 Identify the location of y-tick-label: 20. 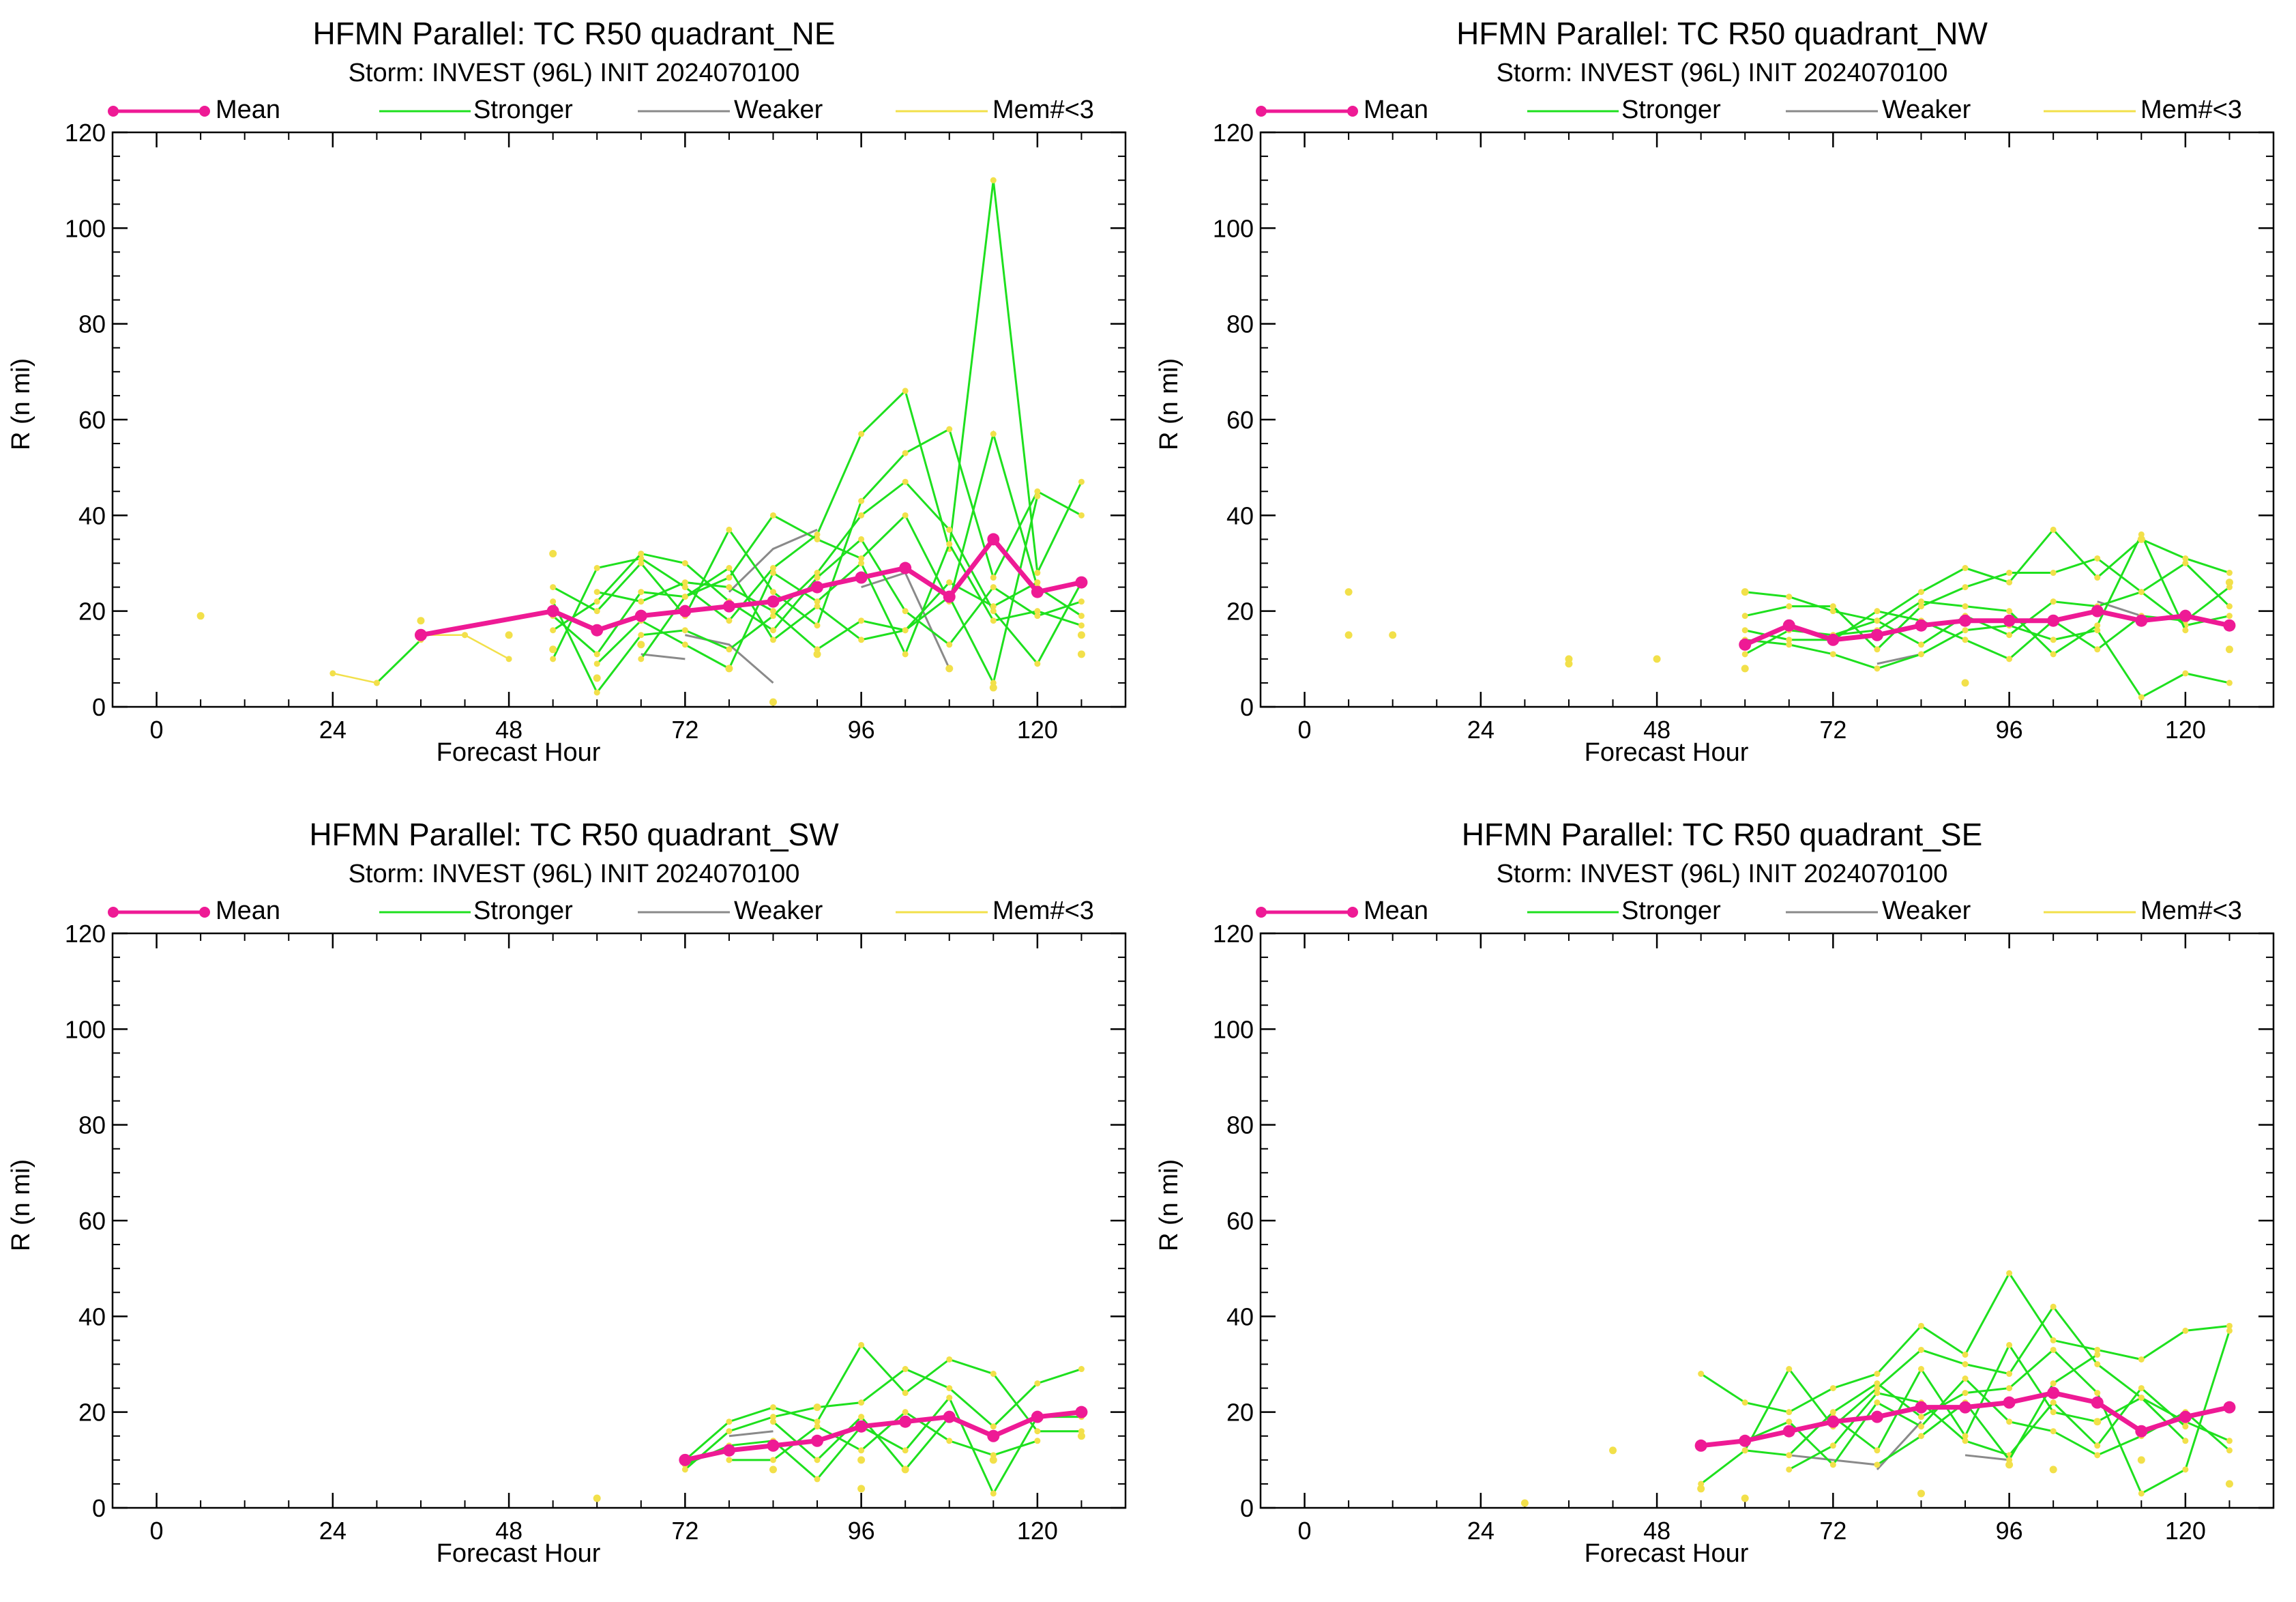
(1240, 612).